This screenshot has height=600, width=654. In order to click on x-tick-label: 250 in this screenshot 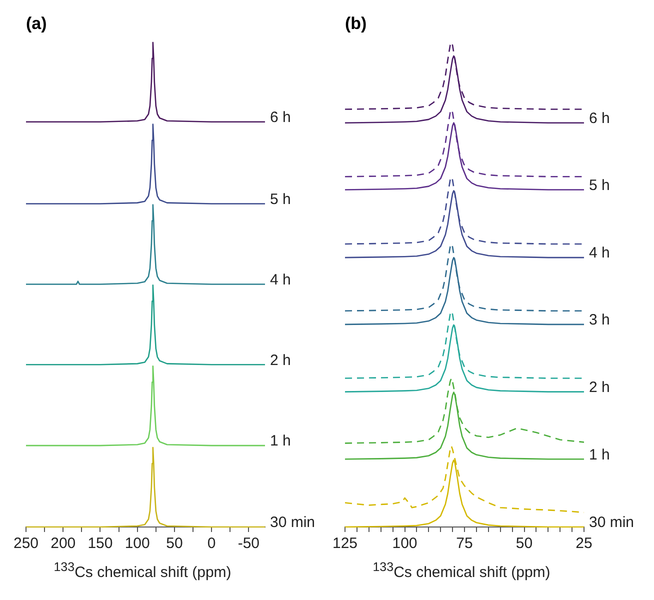, I will do `click(26, 543)`.